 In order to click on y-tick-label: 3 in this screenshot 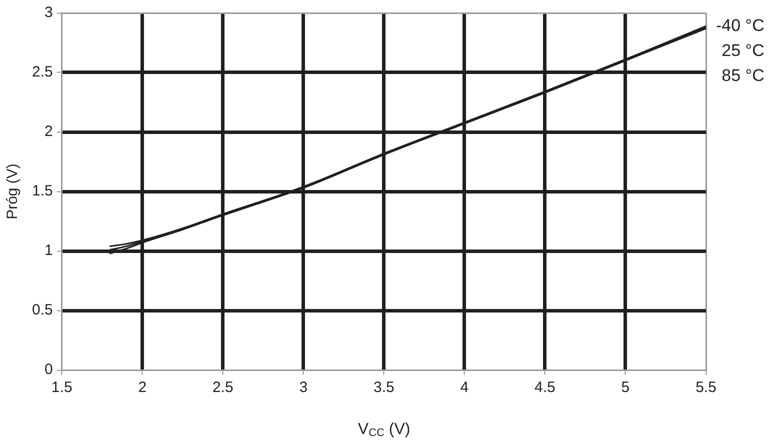, I will do `click(48, 13)`.